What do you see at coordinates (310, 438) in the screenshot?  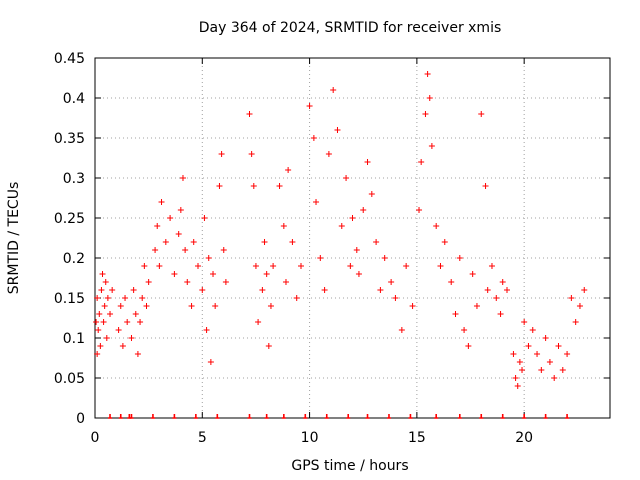 I see `x-tick-label: 10` at bounding box center [310, 438].